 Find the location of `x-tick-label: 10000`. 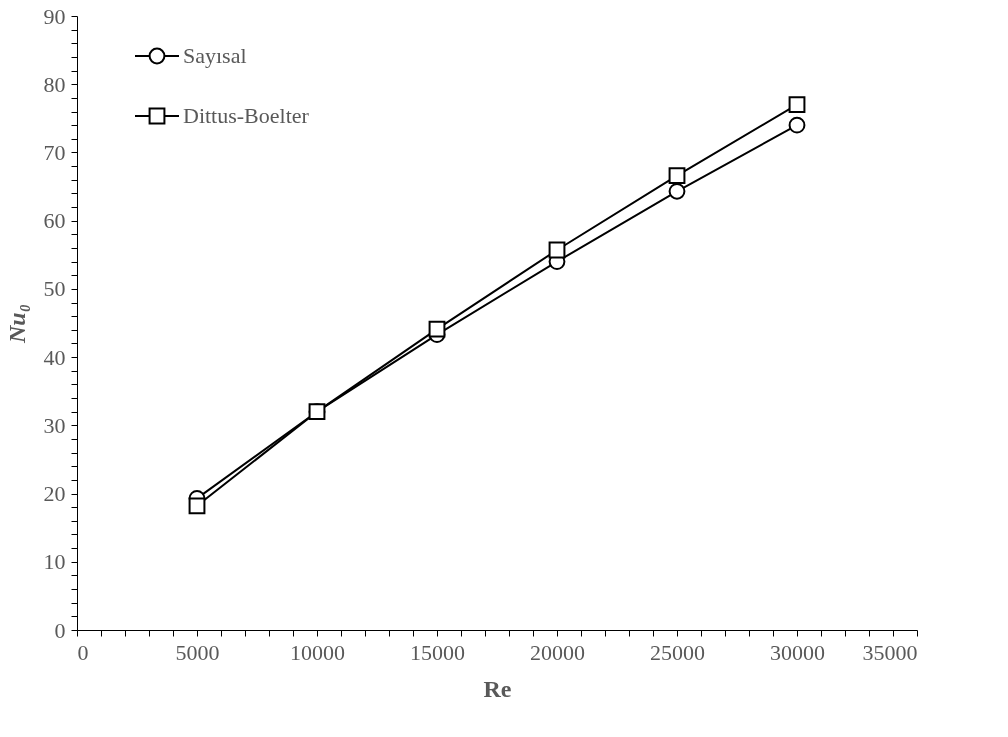

x-tick-label: 10000 is located at coordinates (317, 652).